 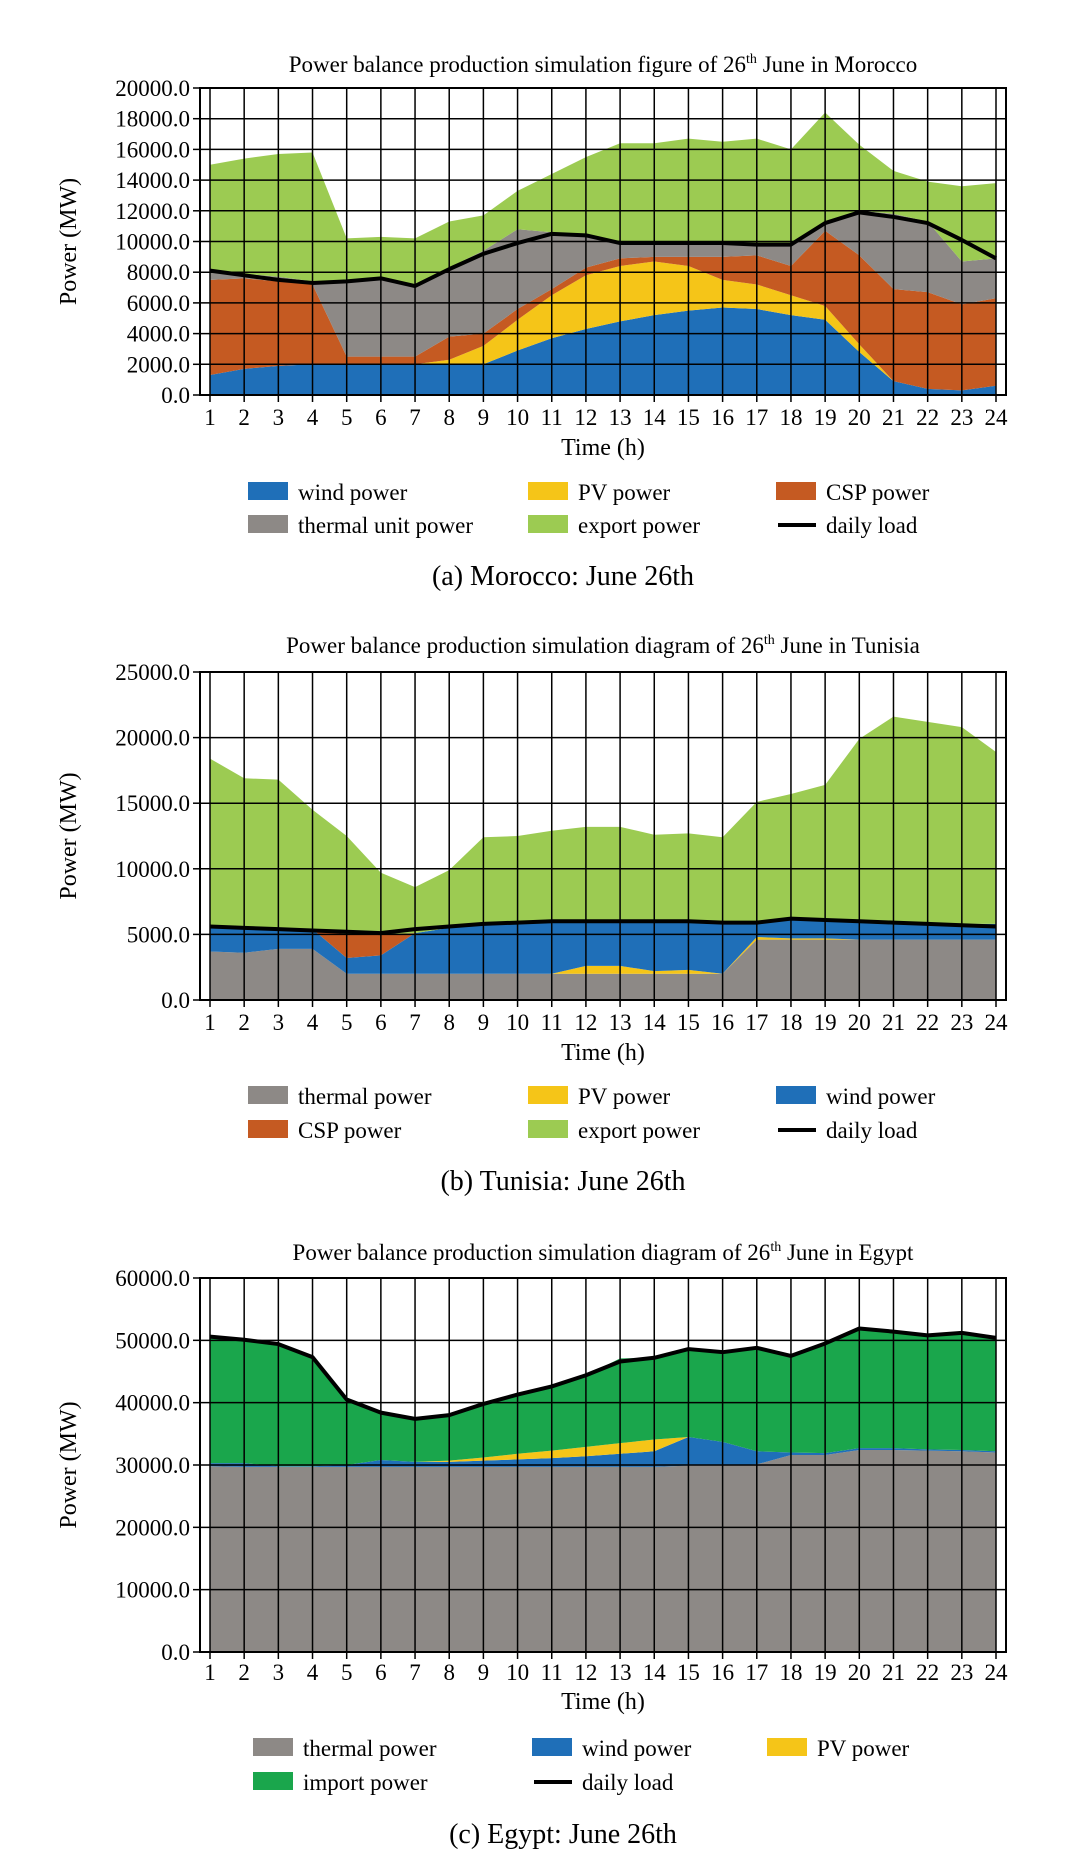 I want to click on y-tick-label: 10000.0, so click(x=152, y=1590).